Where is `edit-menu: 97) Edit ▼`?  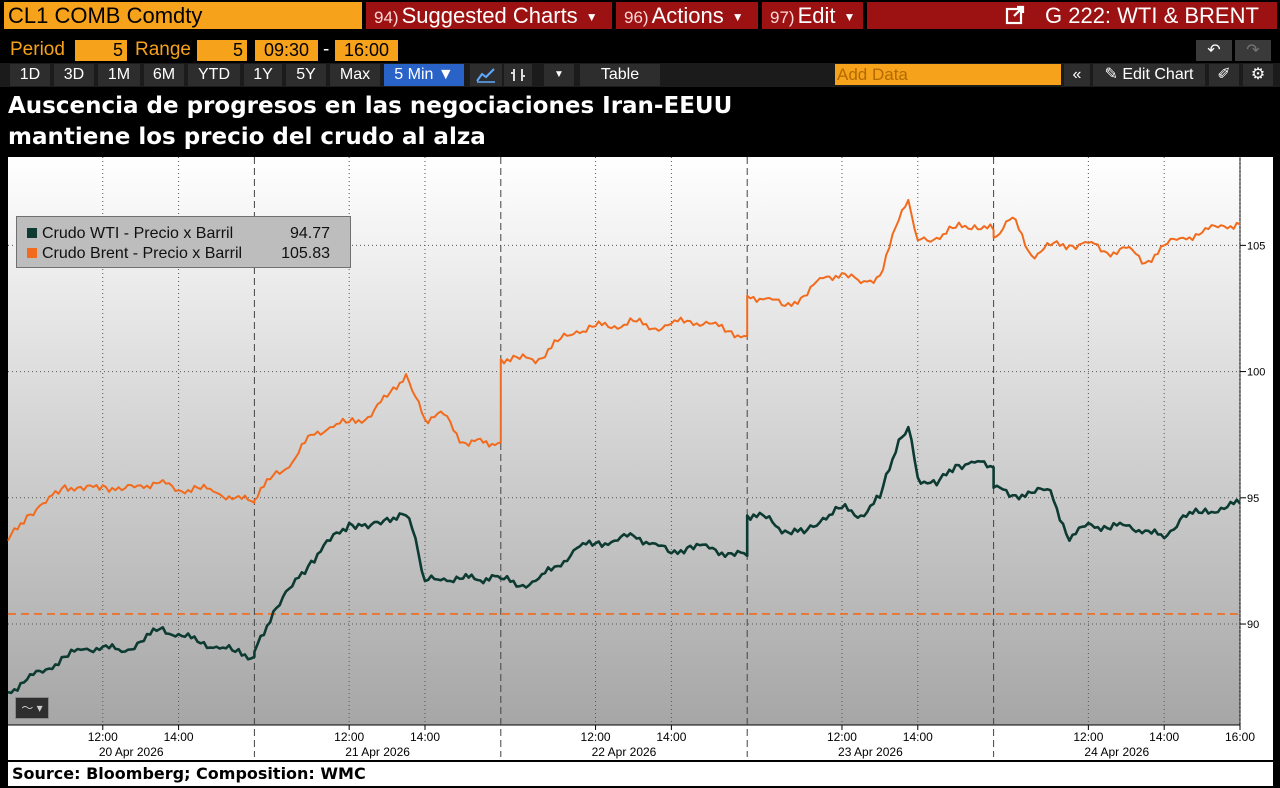 edit-menu: 97) Edit ▼ is located at coordinates (812, 15).